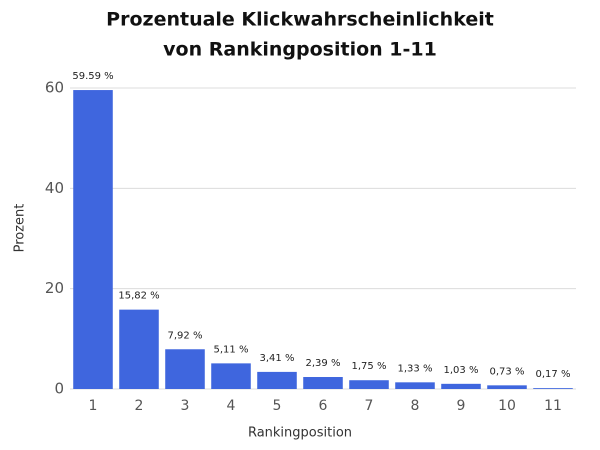 The width and height of the screenshot is (600, 450). Describe the element at coordinates (277, 358) in the screenshot. I see `data-label: 3,41 %` at that location.